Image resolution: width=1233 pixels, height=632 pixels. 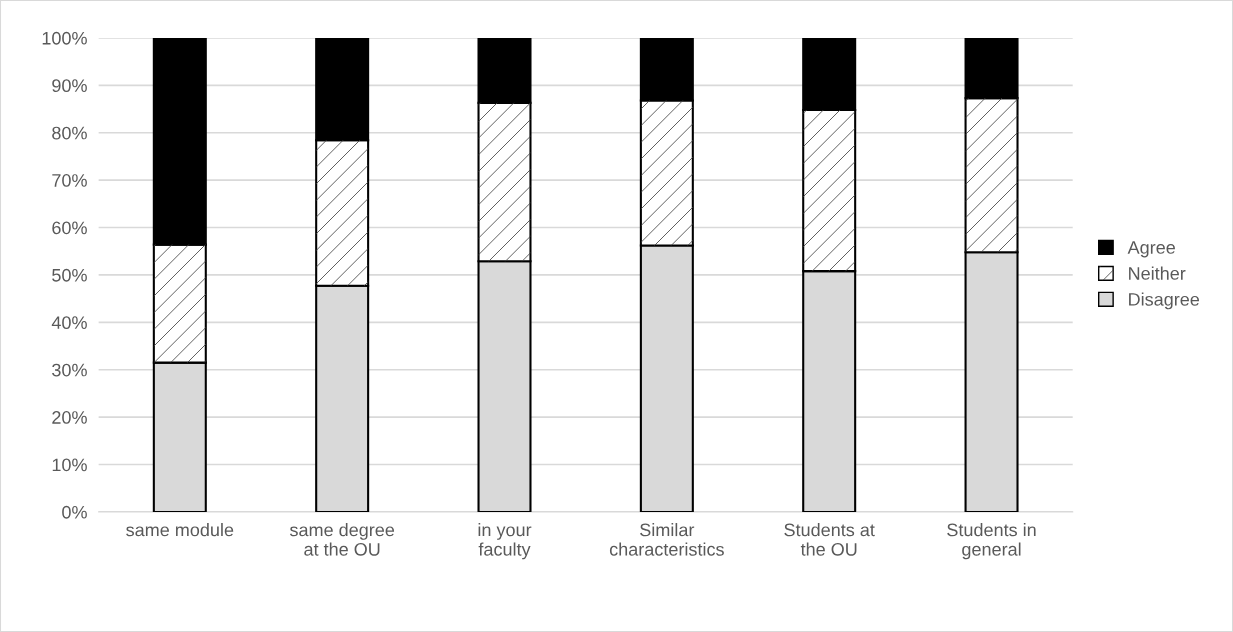 I want to click on y-tick-label: 80%, so click(x=69, y=133).